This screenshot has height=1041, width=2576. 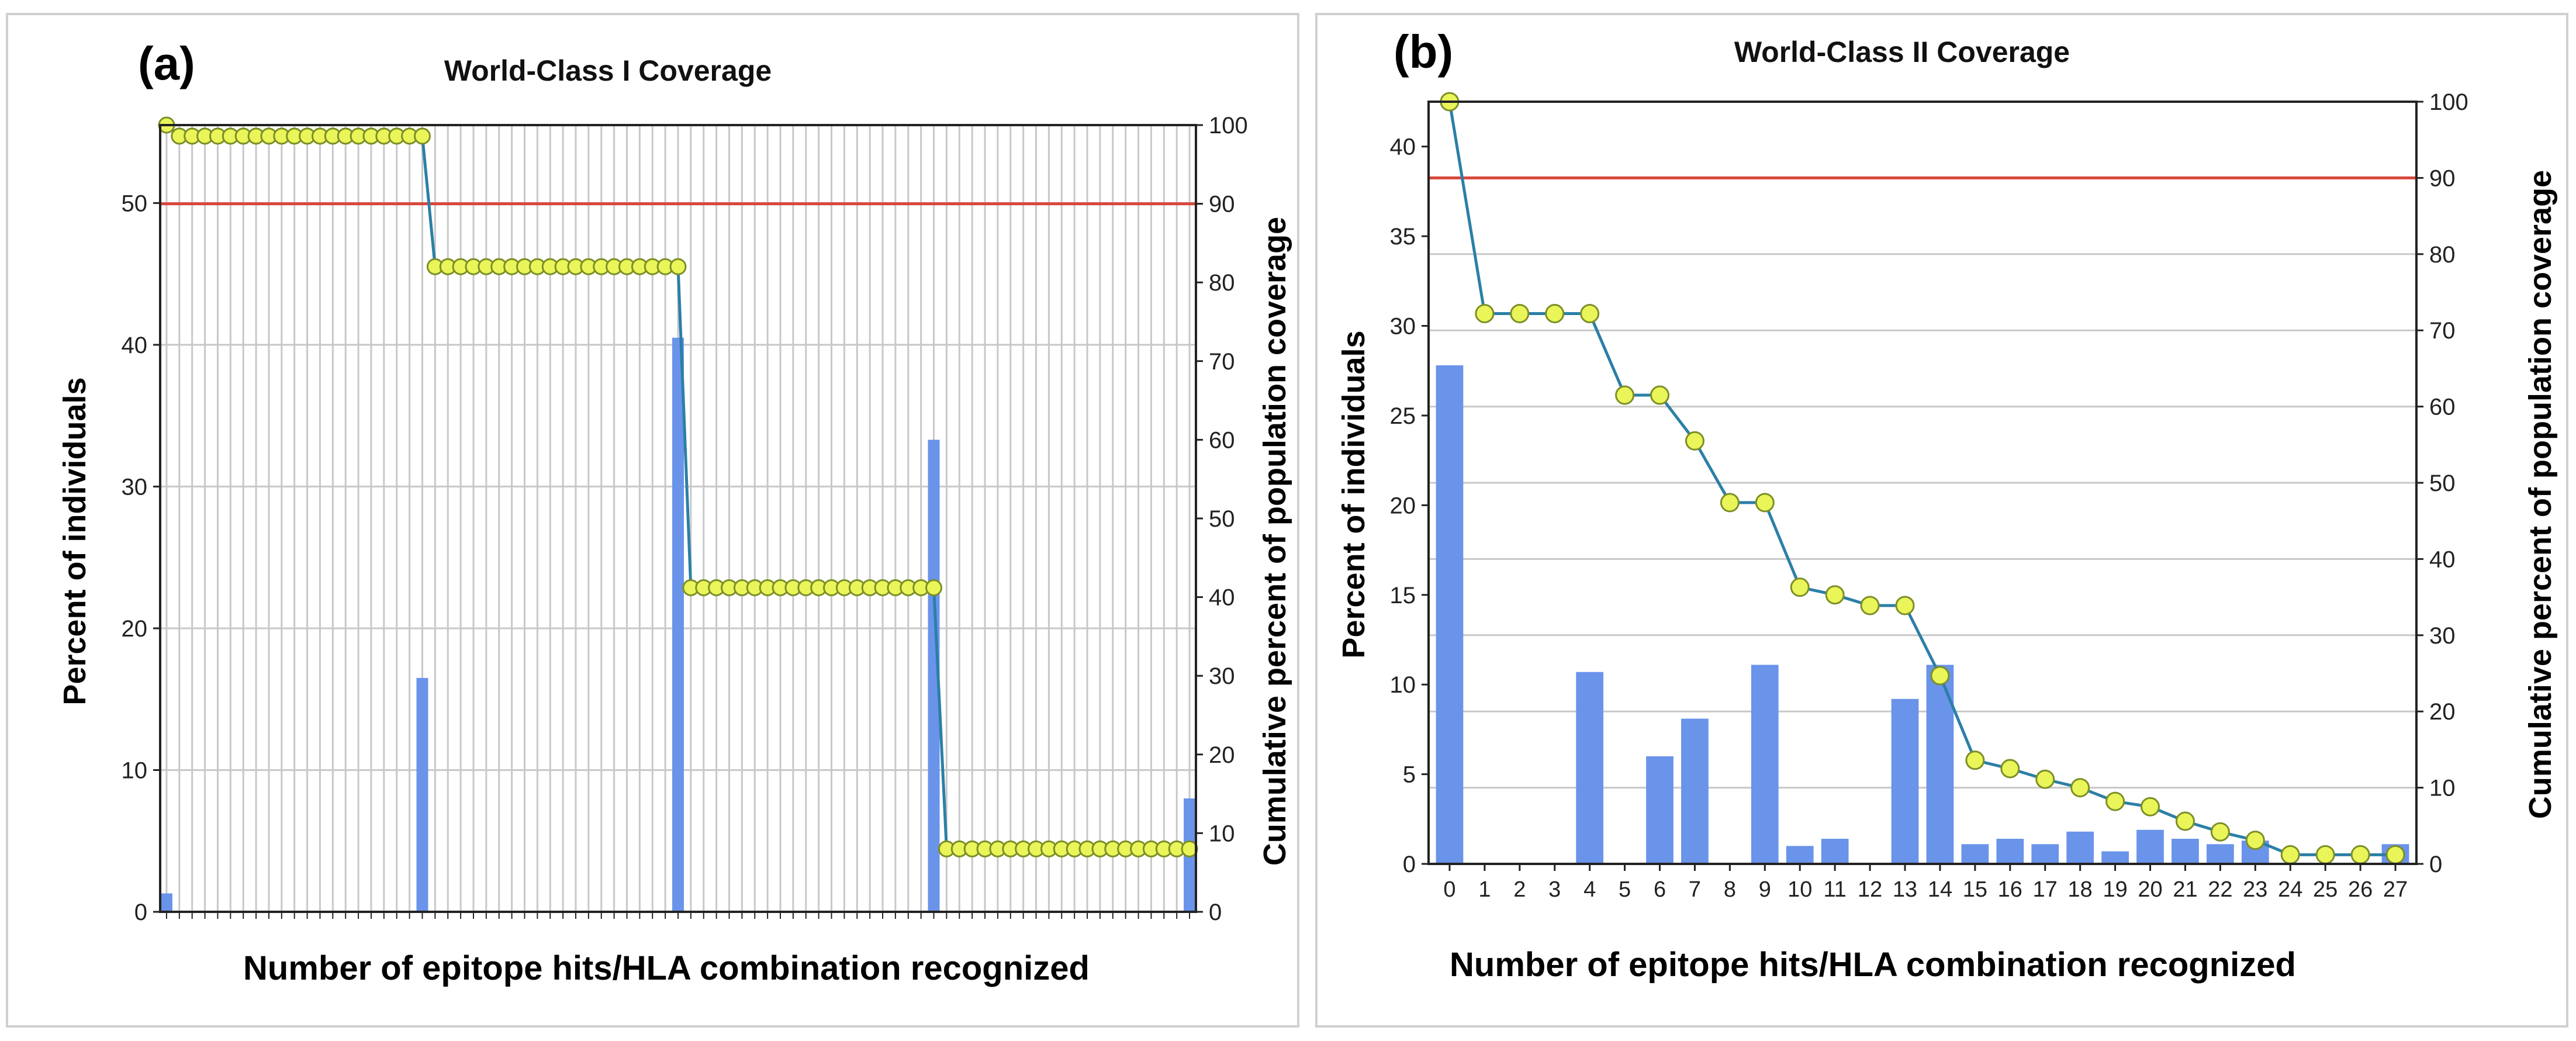 What do you see at coordinates (1222, 755) in the screenshot?
I see `y2-tick-label: 20` at bounding box center [1222, 755].